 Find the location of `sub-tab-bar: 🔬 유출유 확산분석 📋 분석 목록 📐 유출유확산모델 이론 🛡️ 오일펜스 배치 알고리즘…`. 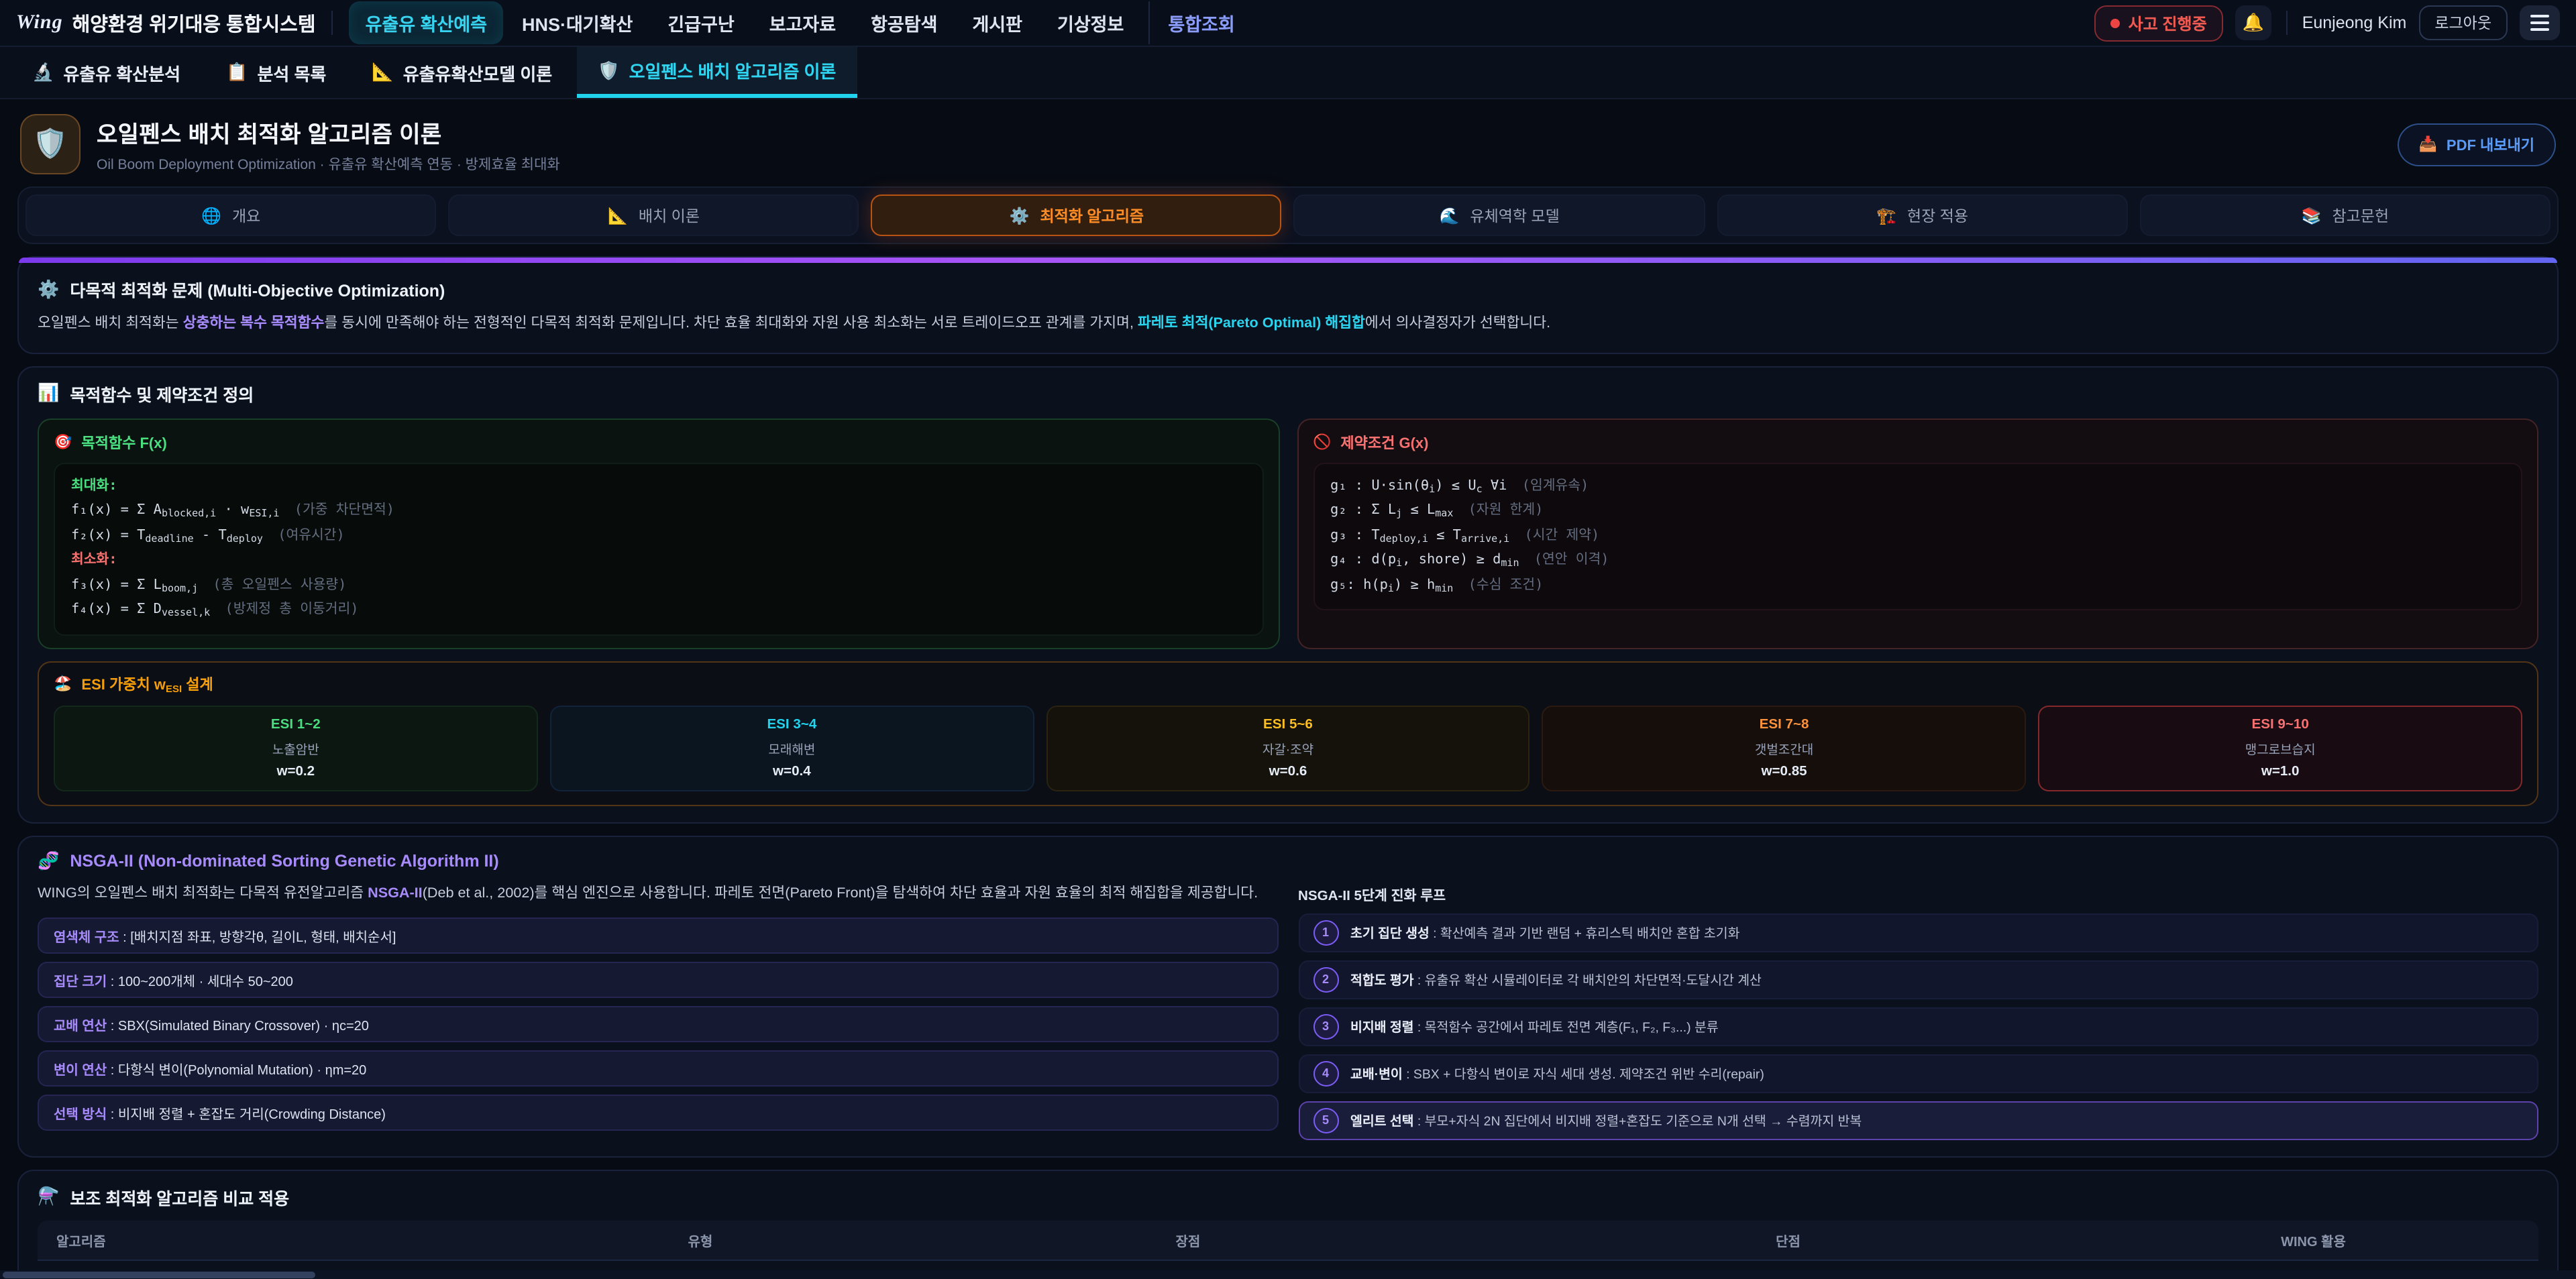

sub-tab-bar: 🔬 유출유 확산분석 📋 분석 목록 📐 유출유확산모델 이론 🛡️ 오일펜스 배치 알고리즘… is located at coordinates (1288, 73).